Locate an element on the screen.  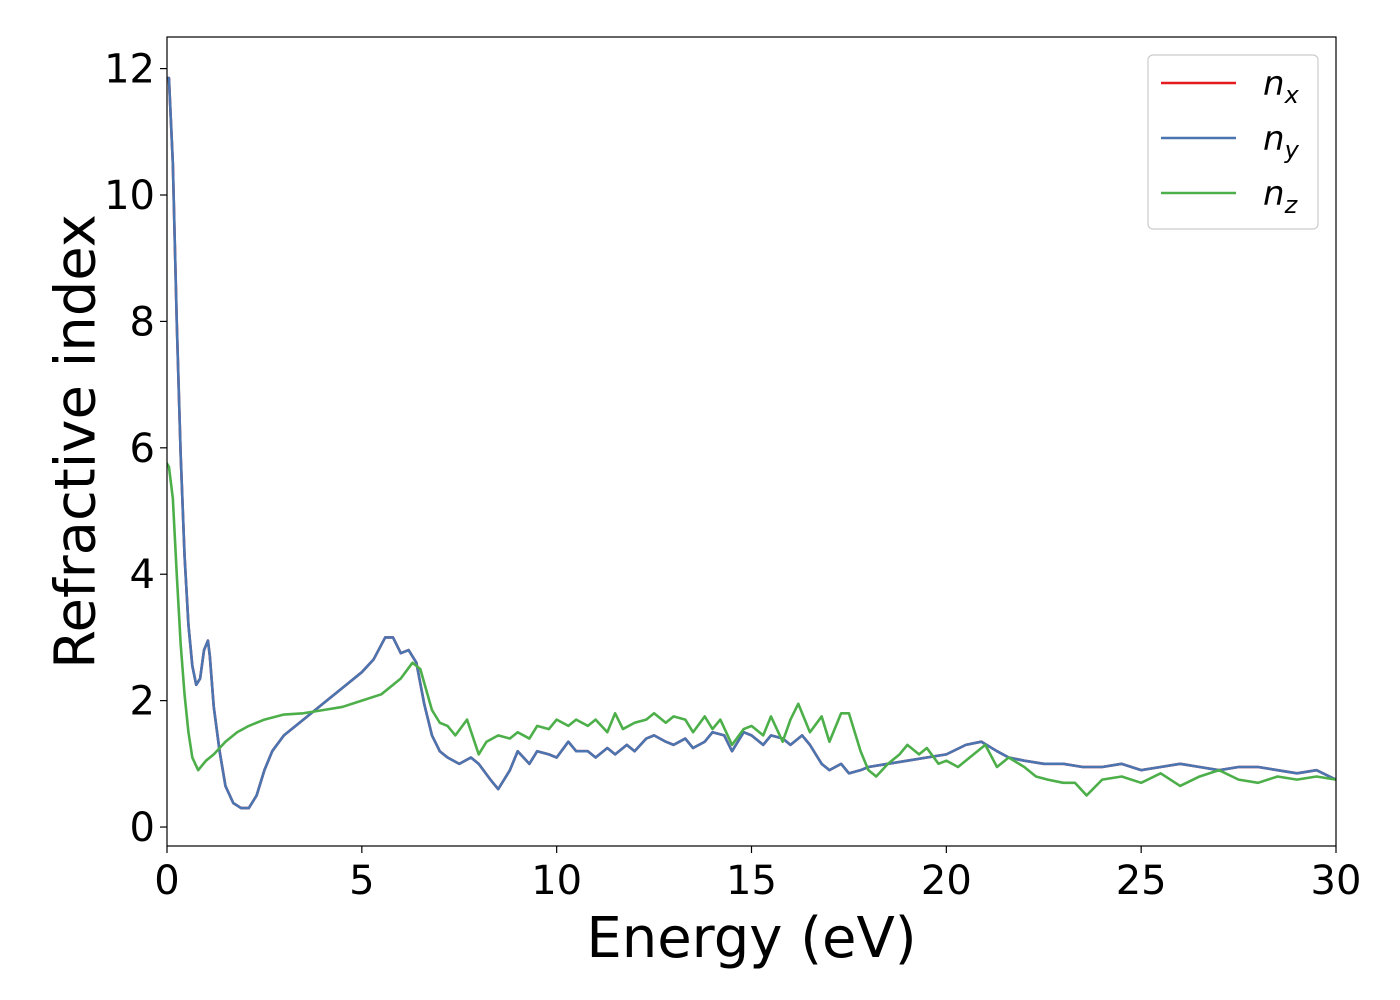
y-tick-label: 8 is located at coordinates (142, 322).